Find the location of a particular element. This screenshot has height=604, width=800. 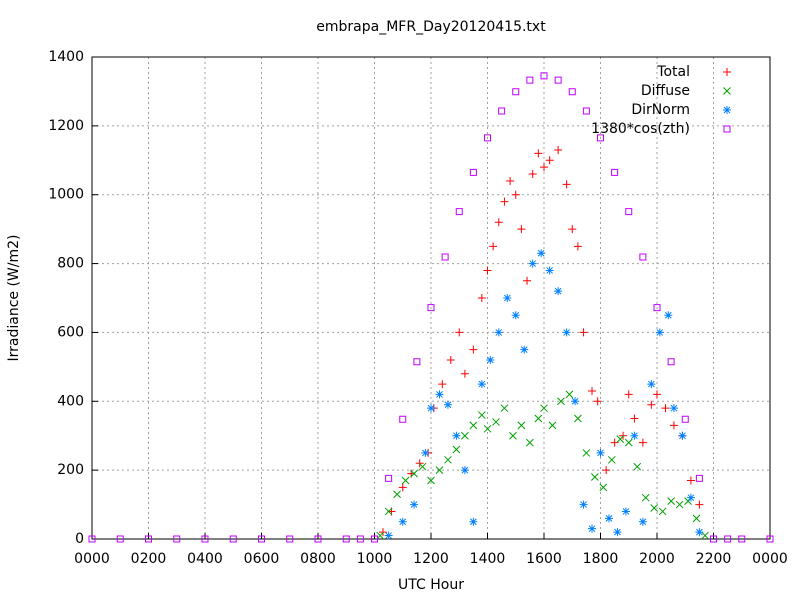

x-tick-label: 1800 is located at coordinates (601, 559).